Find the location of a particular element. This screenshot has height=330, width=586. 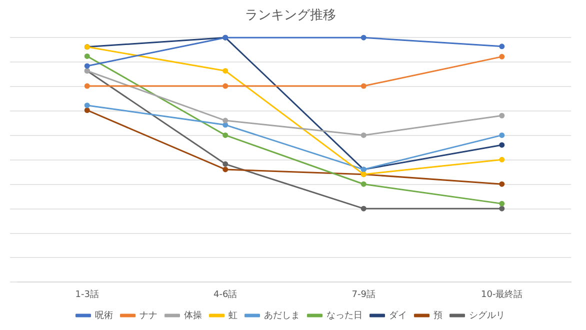

legend-label: 預 is located at coordinates (437, 315).